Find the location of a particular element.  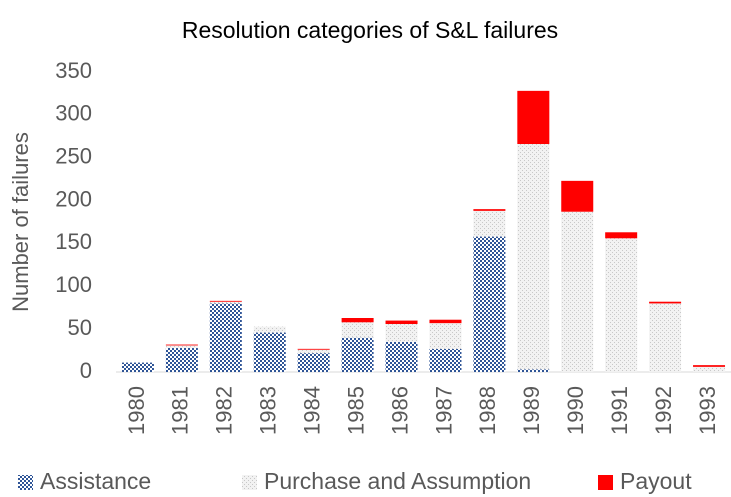

x-tick-label: 1988 is located at coordinates (487, 410).